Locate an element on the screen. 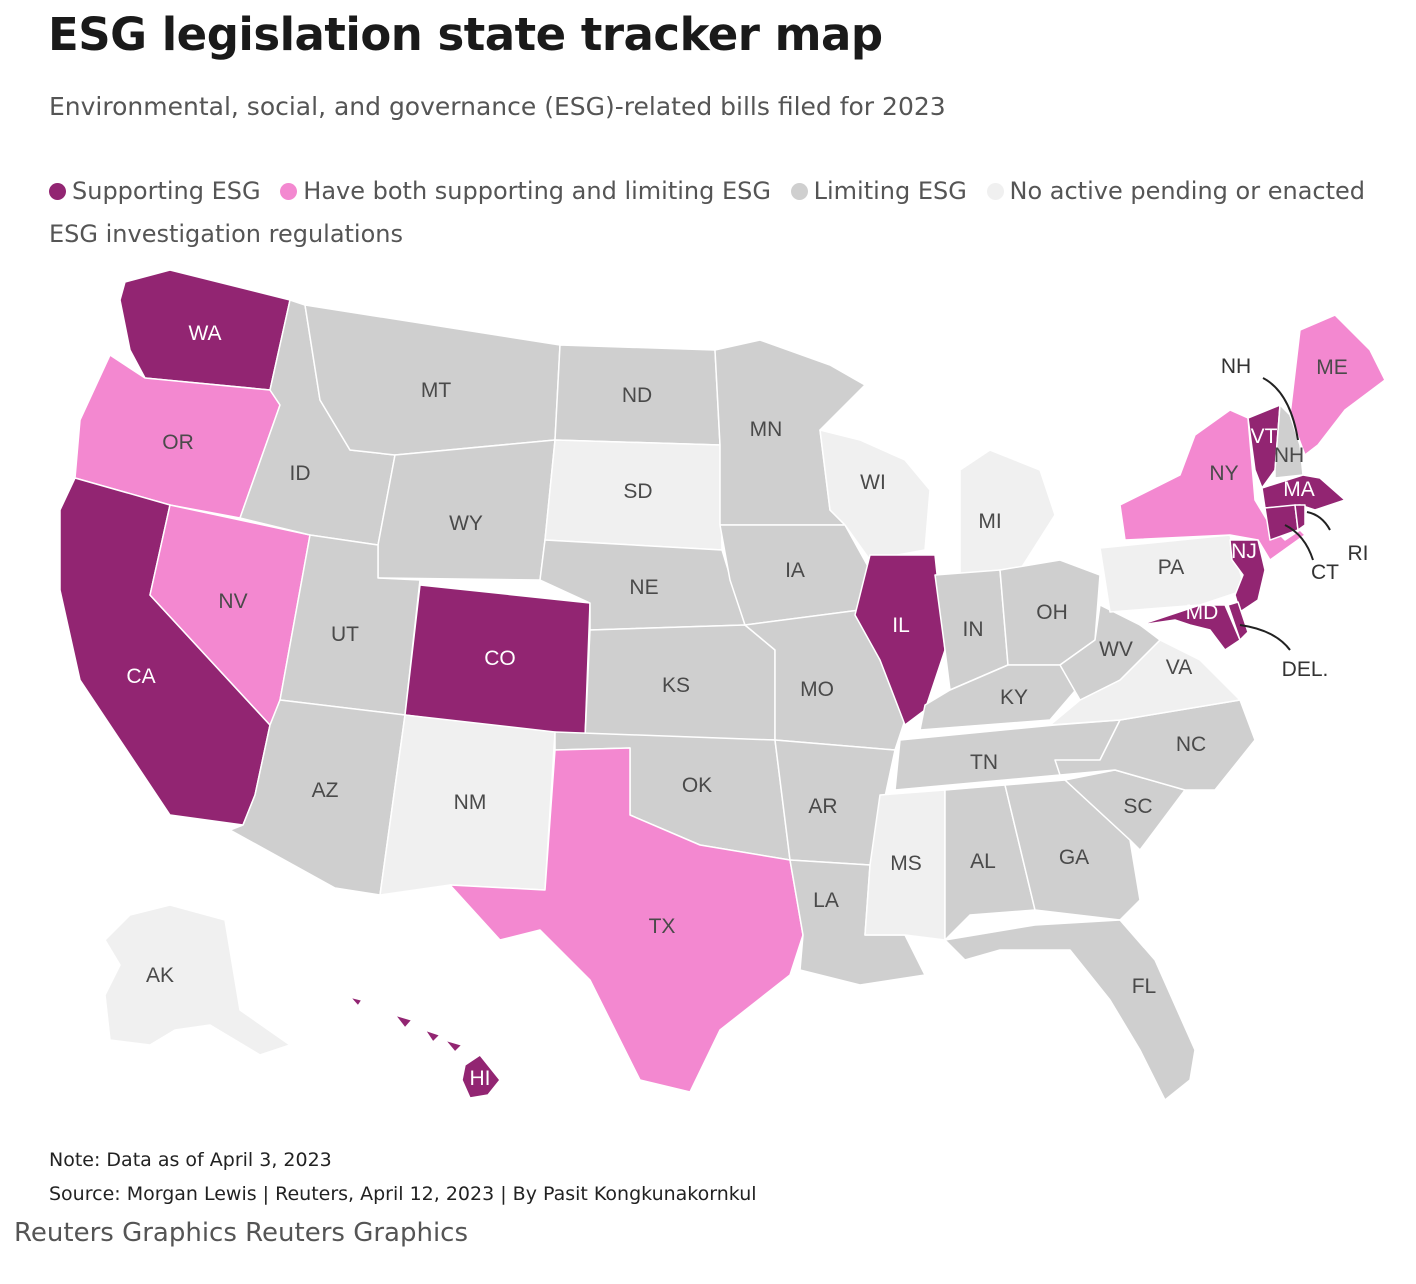  legend-item-limit: Limiting ESG is located at coordinates (878, 191).